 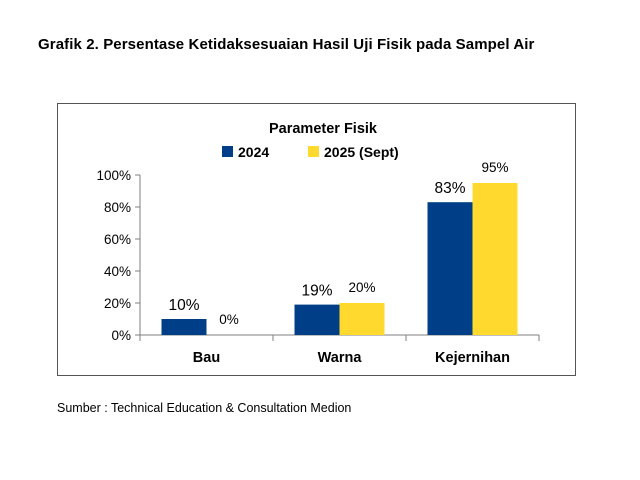 What do you see at coordinates (117, 303) in the screenshot?
I see `y-tick-label: 20%` at bounding box center [117, 303].